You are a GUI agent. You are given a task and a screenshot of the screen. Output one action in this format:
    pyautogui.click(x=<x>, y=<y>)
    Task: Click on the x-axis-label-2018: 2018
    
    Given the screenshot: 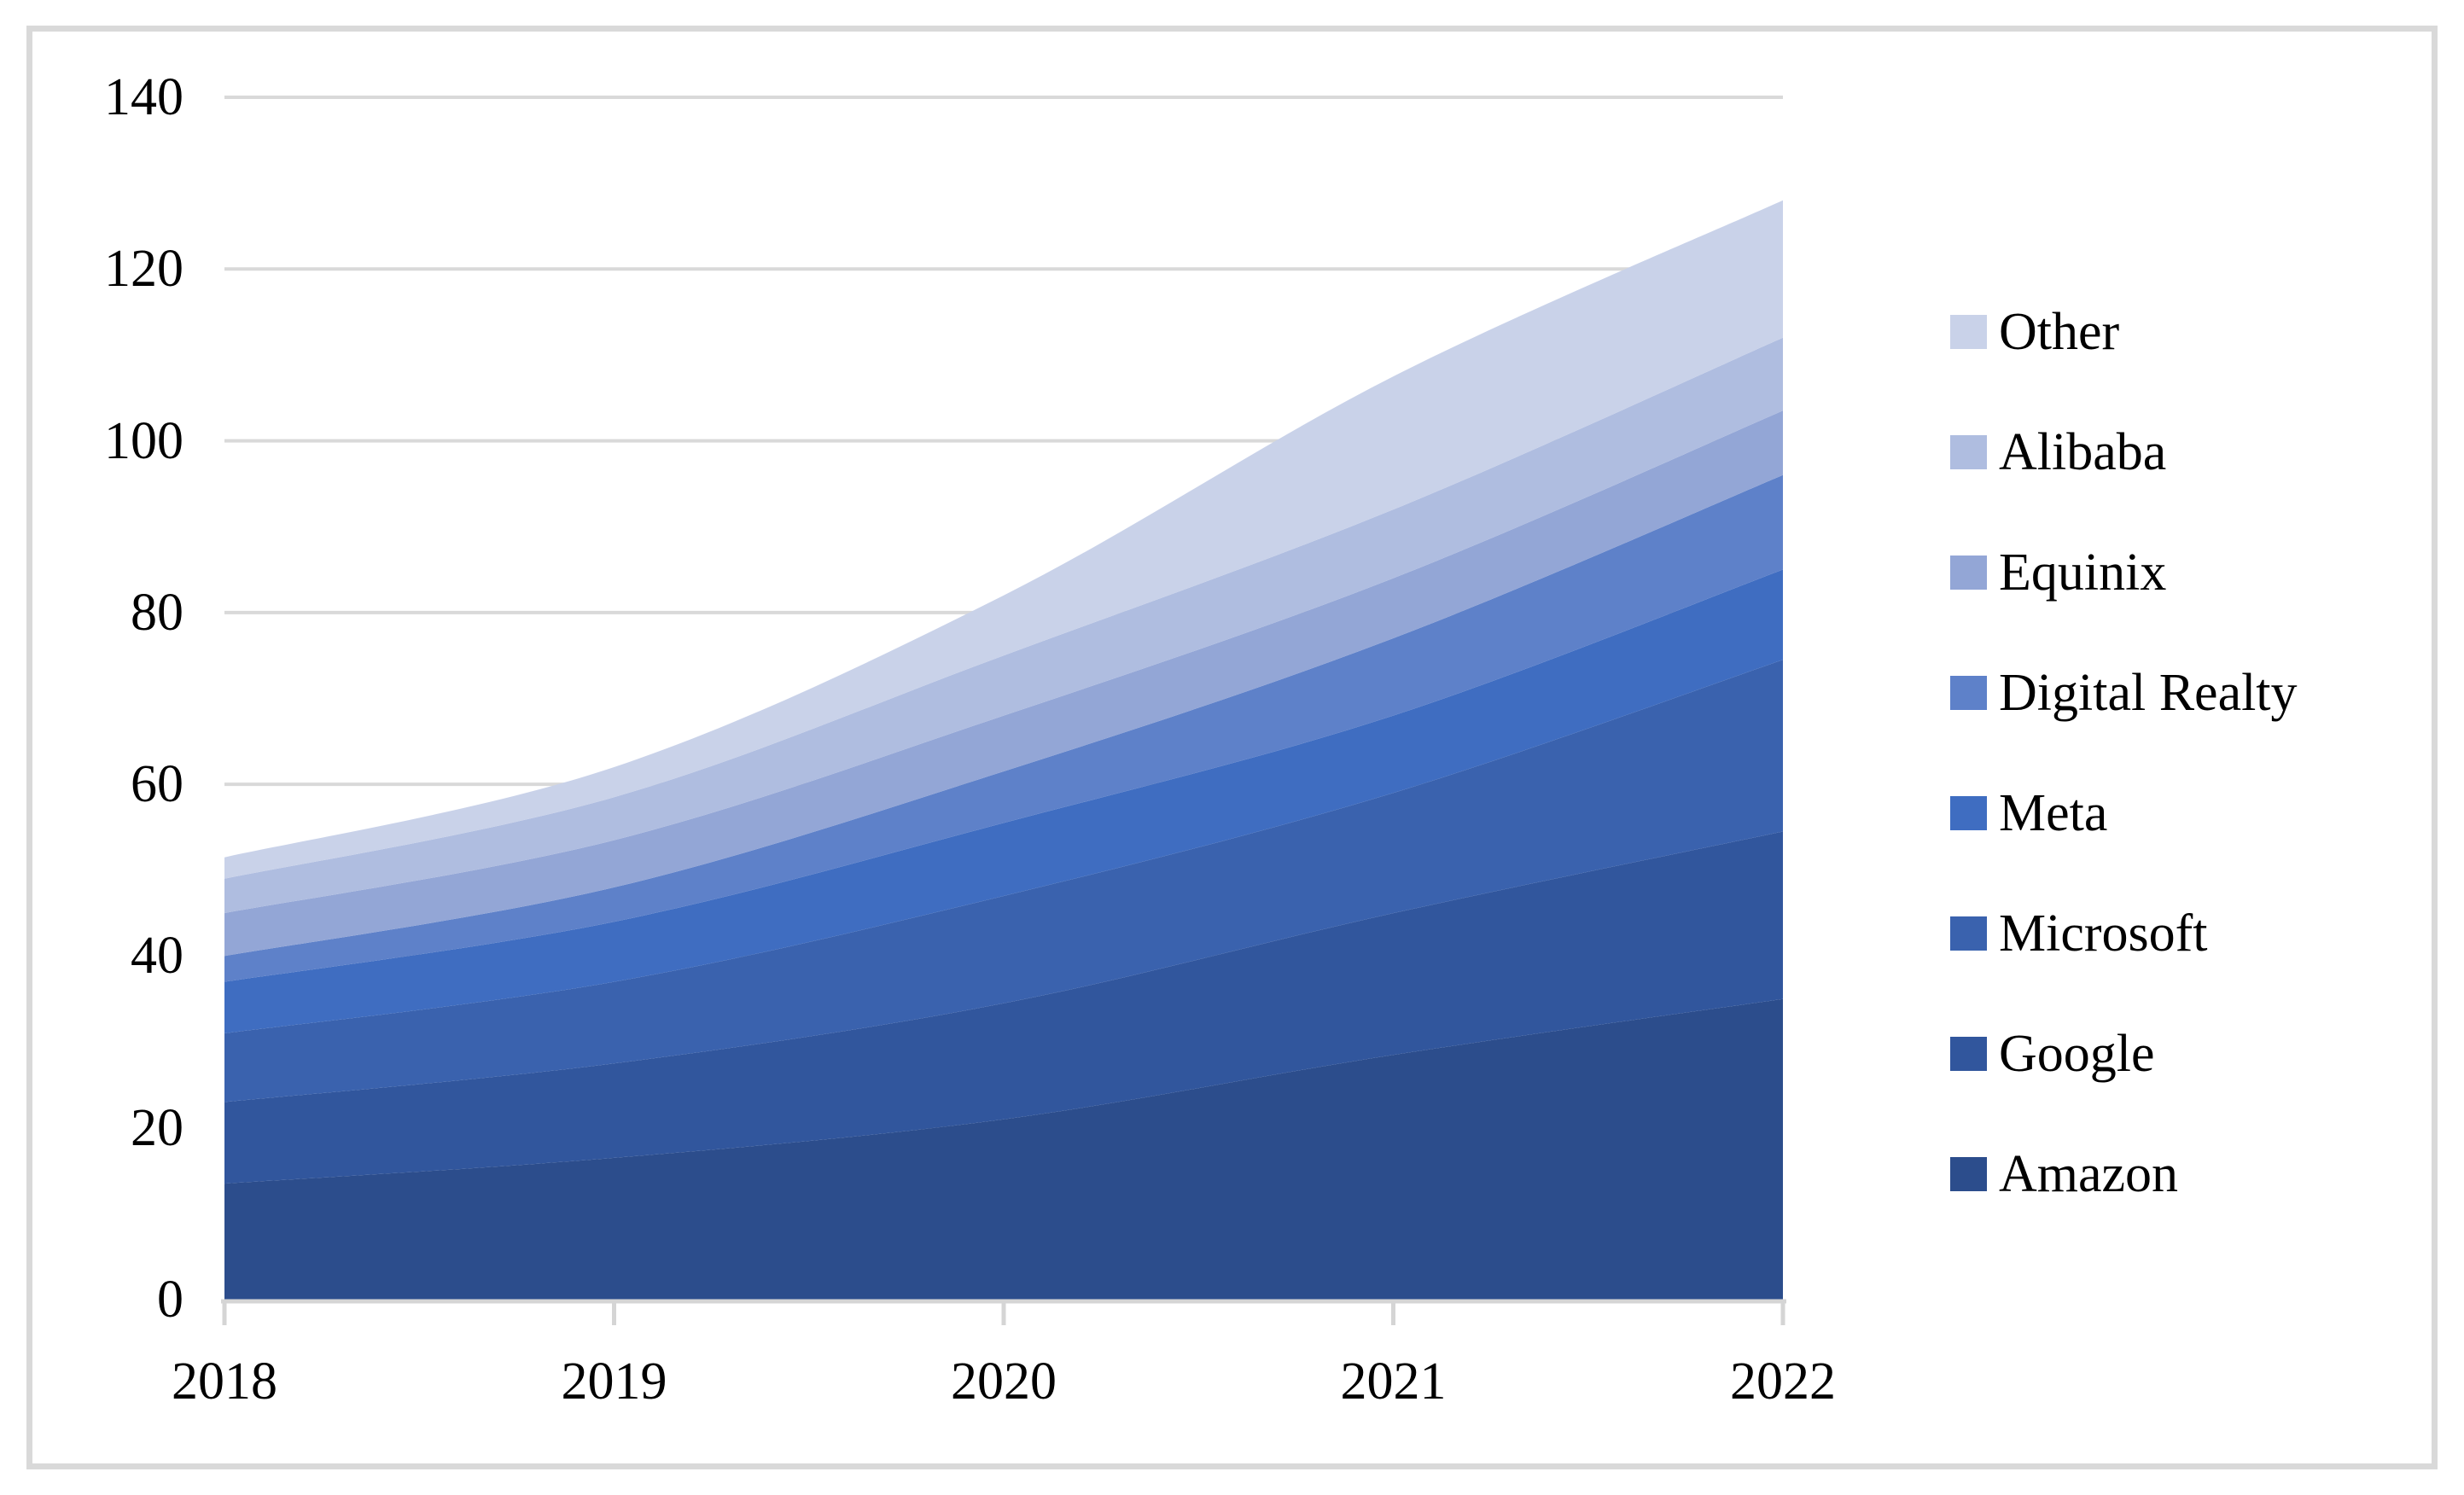 What is the action you would take?
    pyautogui.click(x=225, y=1381)
    